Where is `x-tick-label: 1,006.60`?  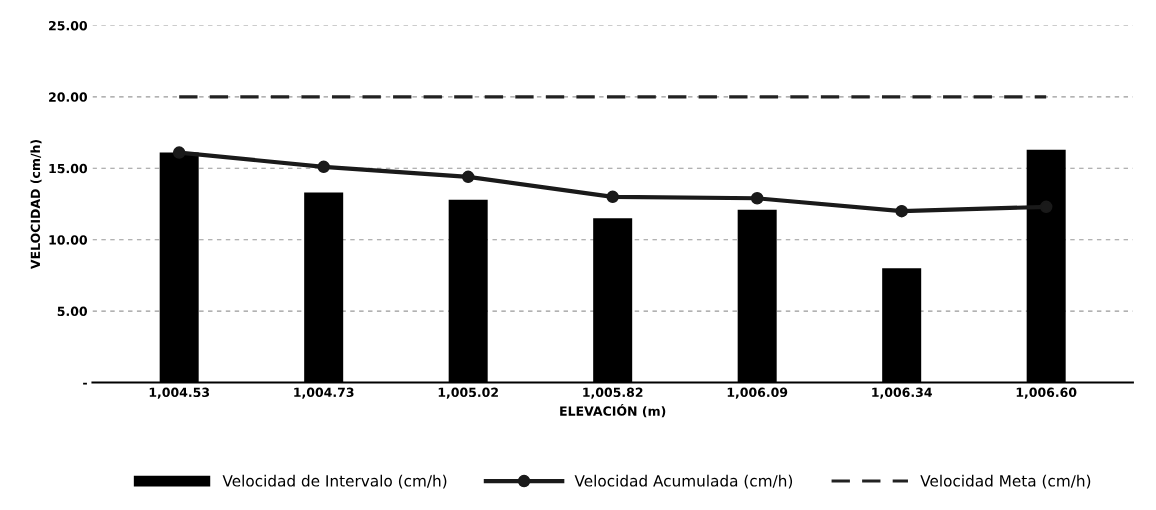
x-tick-label: 1,006.60 is located at coordinates (1046, 393).